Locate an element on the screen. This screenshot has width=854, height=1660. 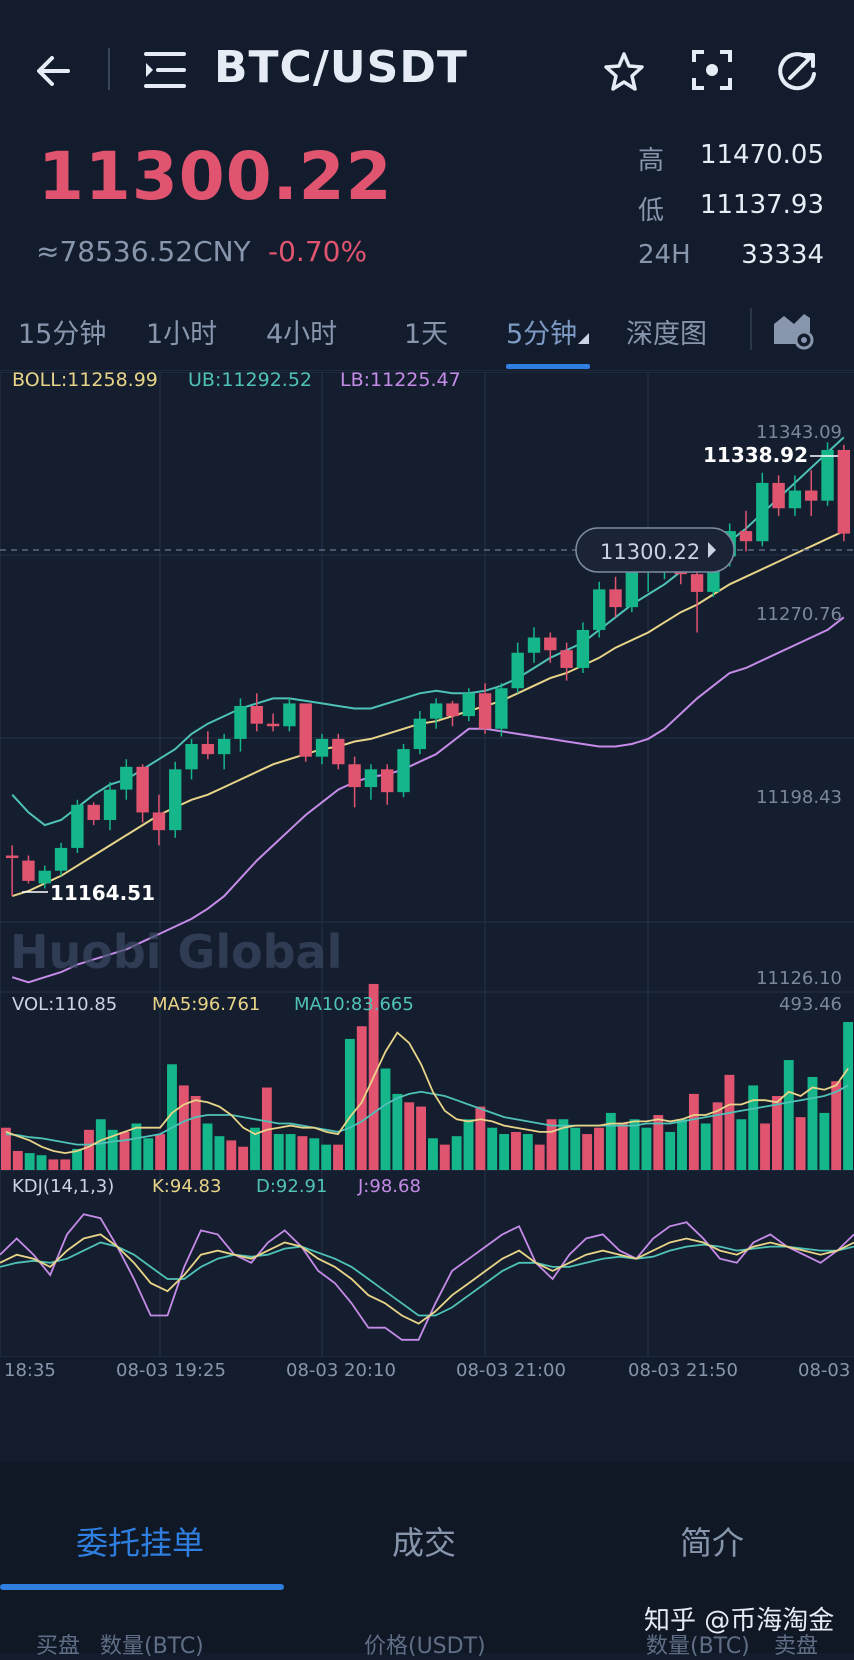
kdj-label: KDJ(14,1,3) is located at coordinates (63, 1186).